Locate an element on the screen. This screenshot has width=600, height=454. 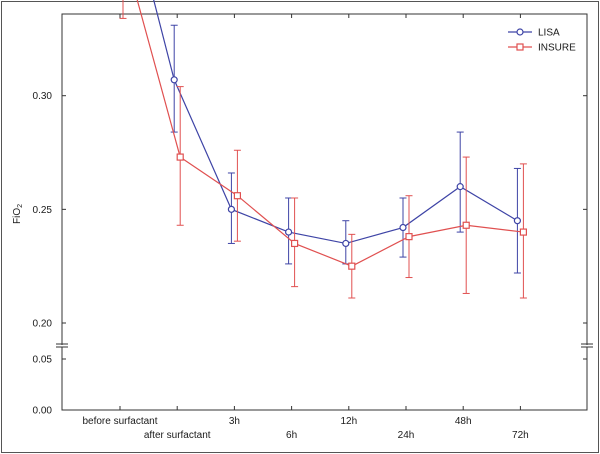
legend: LISA INSURE is located at coordinates (542, 41).